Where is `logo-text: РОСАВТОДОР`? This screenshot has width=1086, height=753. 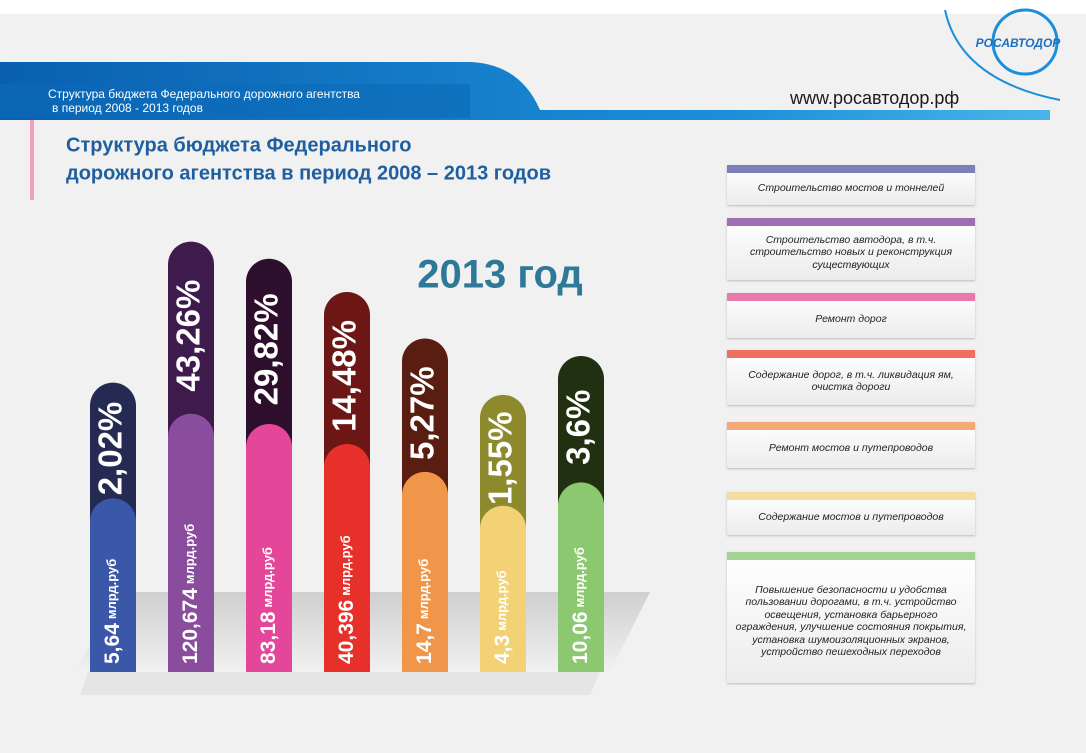
logo-text: РОСАВТОДОР is located at coordinates (1019, 43).